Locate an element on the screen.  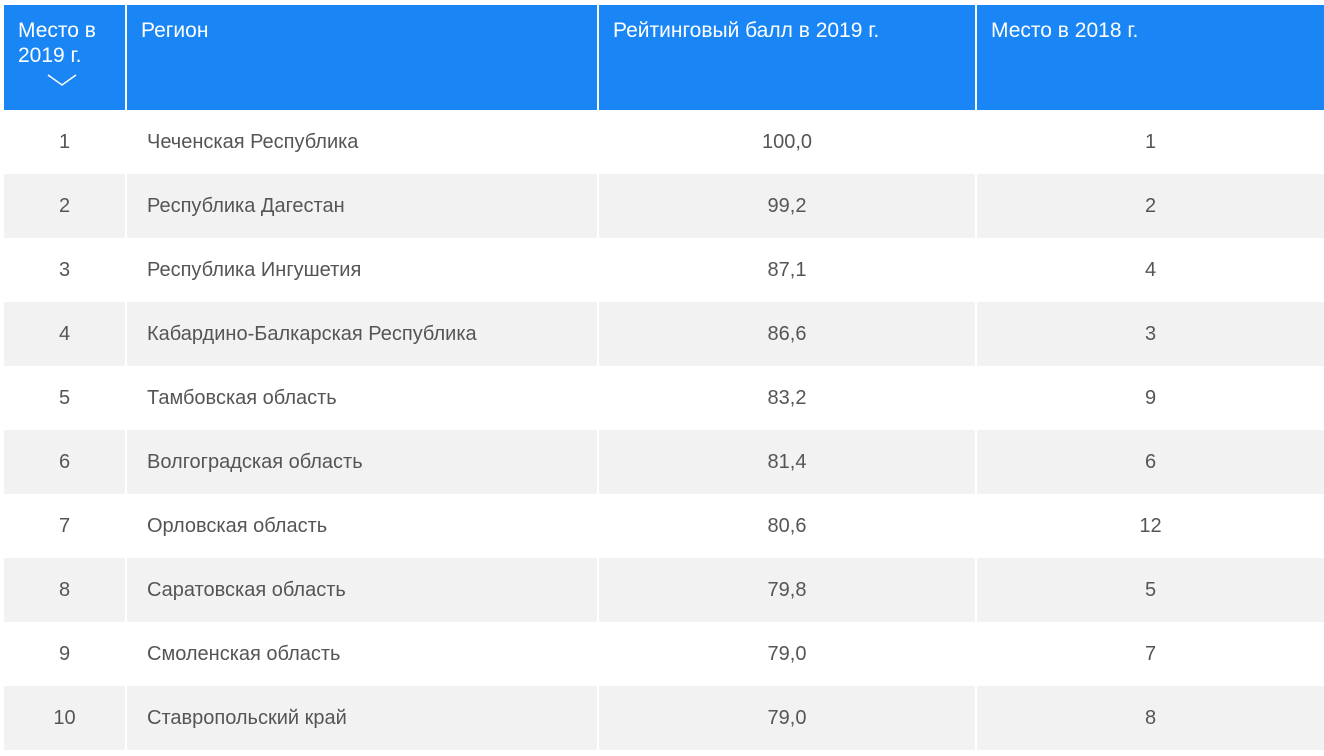
table-row: 3 Республика Ингушетия 87,1 4 is located at coordinates (664, 270).